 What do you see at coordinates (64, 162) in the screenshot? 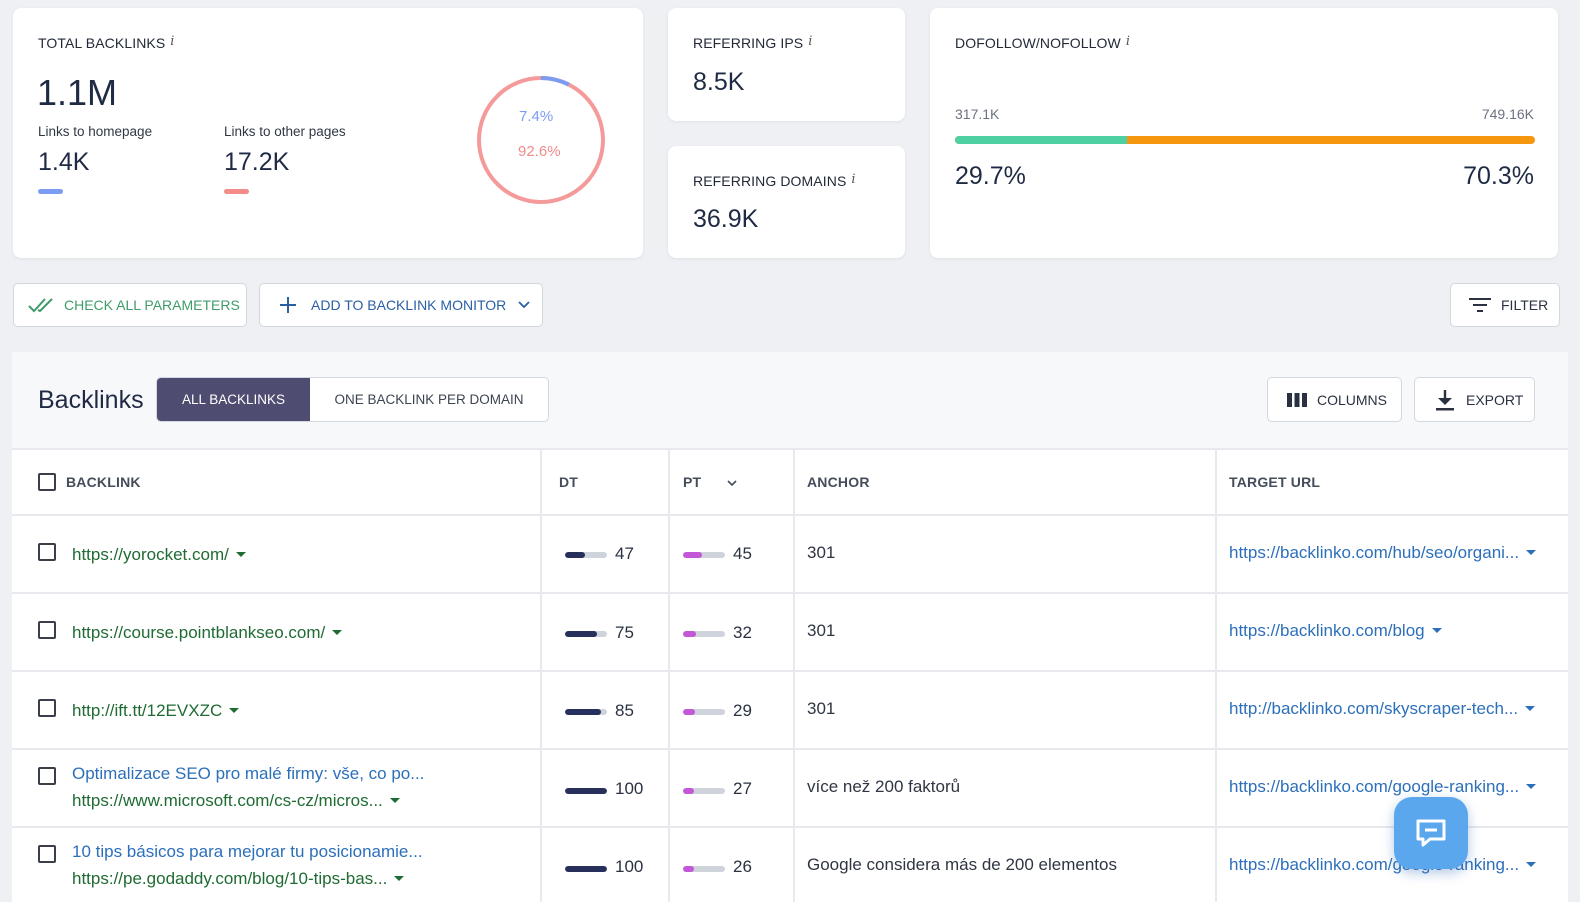
I see `links-to-homepage-value: 1.4K` at bounding box center [64, 162].